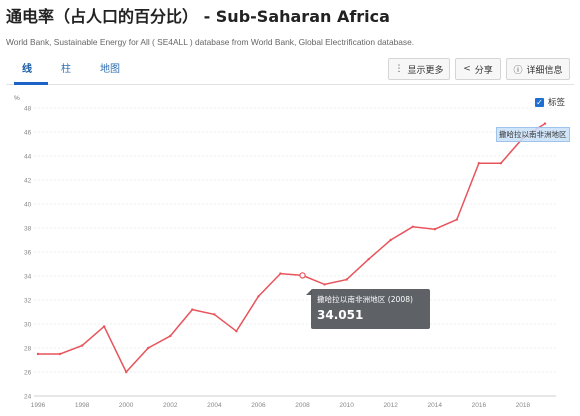 This screenshot has height=416, width=580. What do you see at coordinates (198, 16) in the screenshot?
I see `page-title: 通电率（占人口的百分比） - Sub-Saharan Africa` at bounding box center [198, 16].